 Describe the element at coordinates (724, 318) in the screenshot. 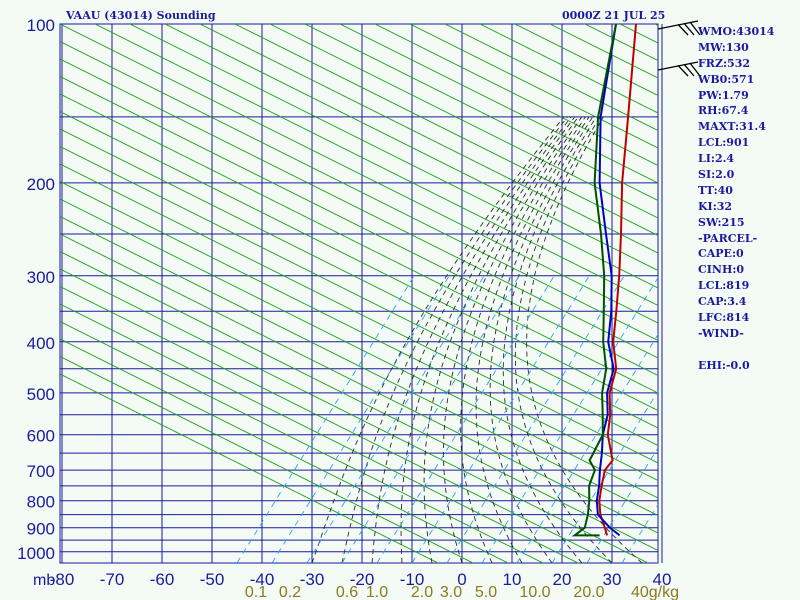

I see `index-item: LFC:814` at that location.